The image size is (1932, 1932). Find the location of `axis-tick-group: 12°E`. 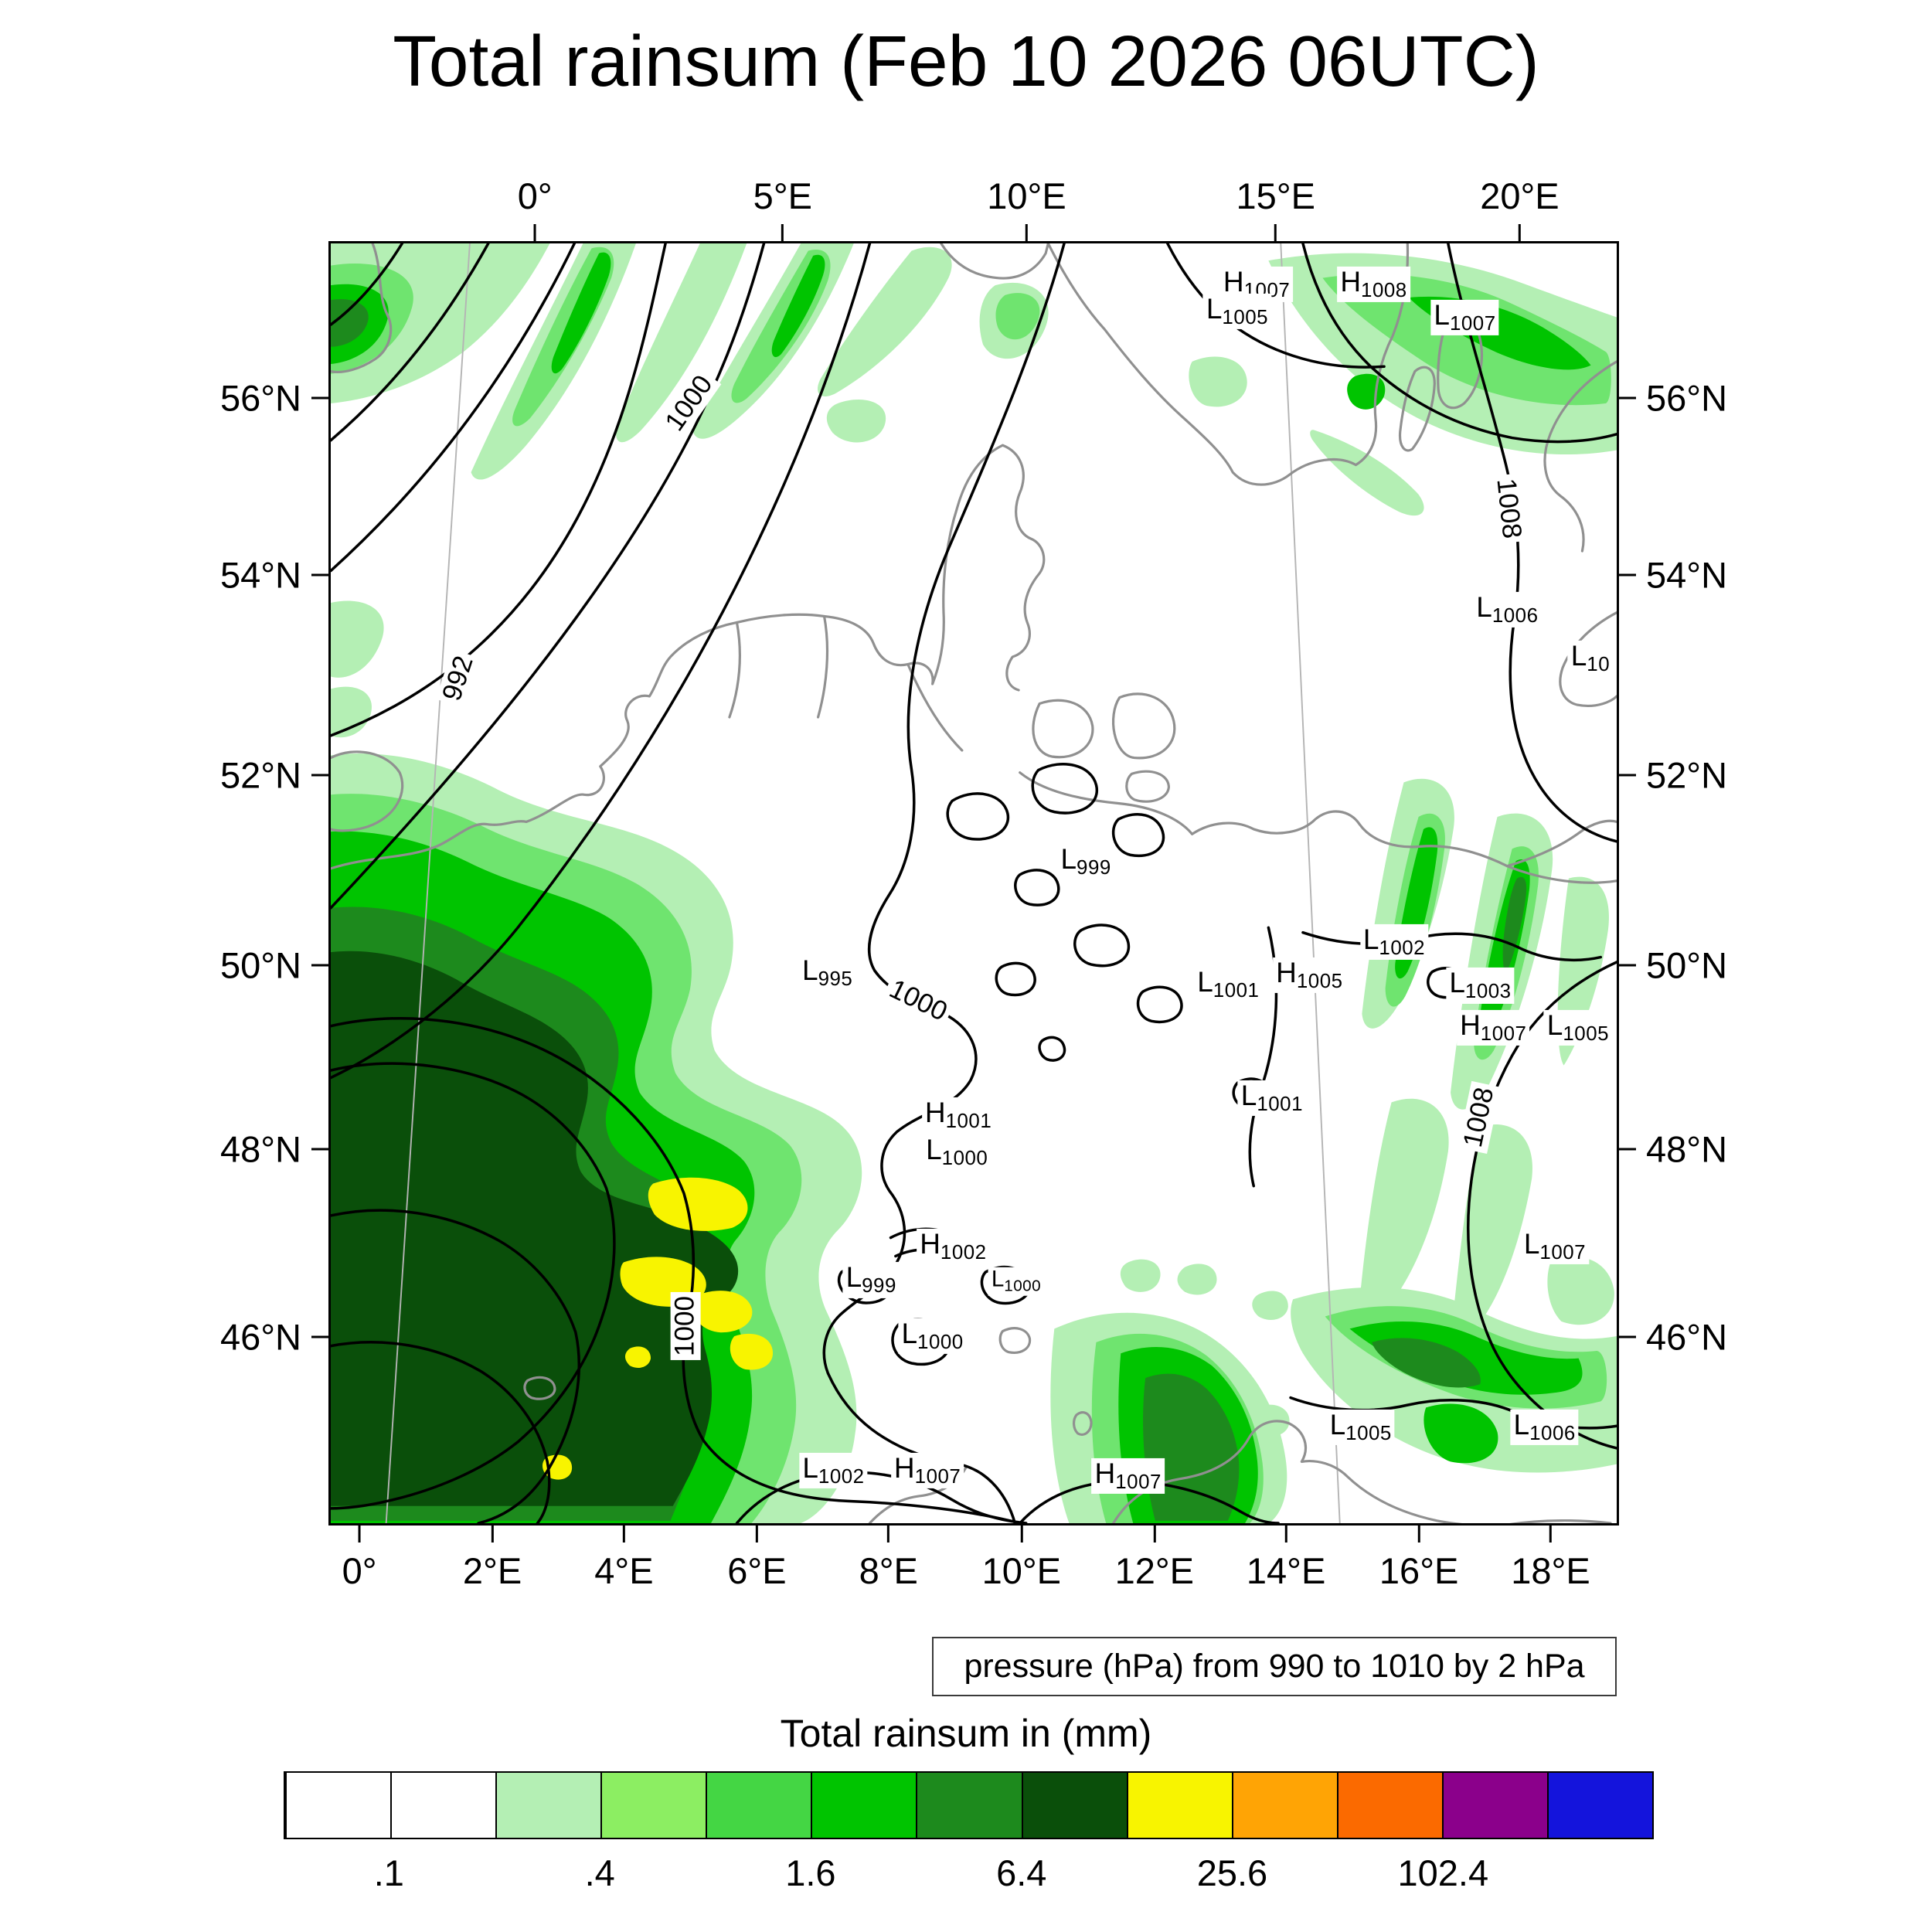

axis-tick-group: 12°E is located at coordinates (1155, 1558).